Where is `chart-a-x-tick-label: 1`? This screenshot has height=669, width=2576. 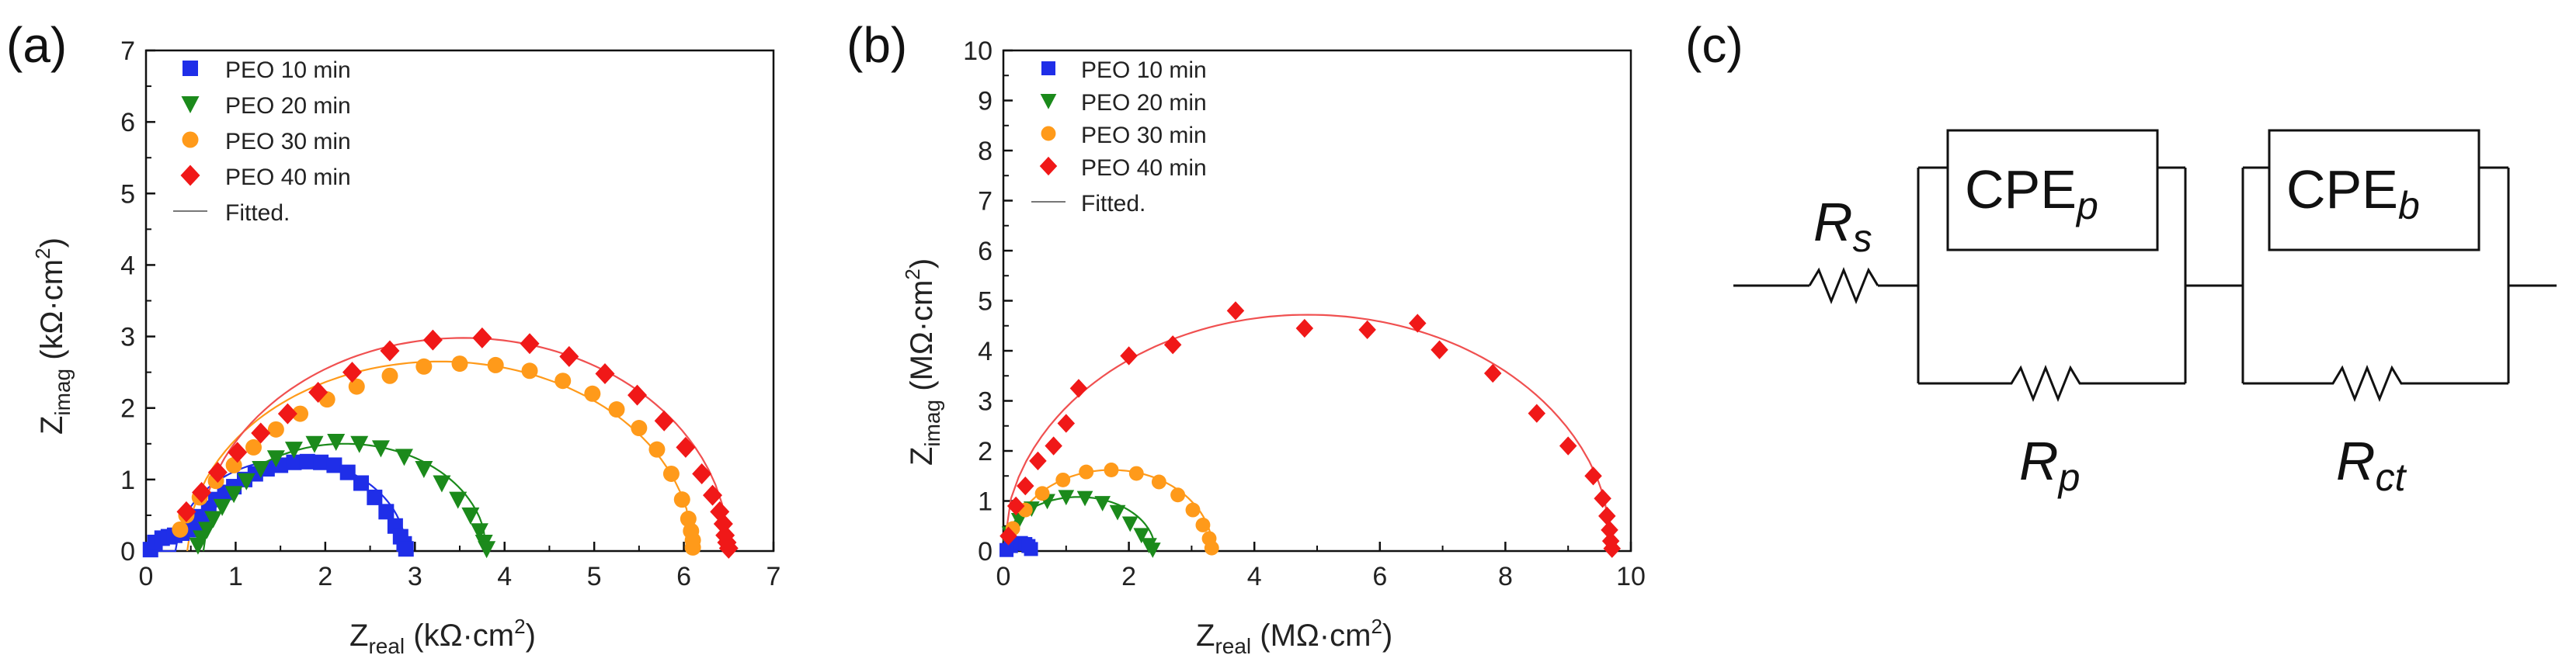 chart-a-x-tick-label: 1 is located at coordinates (235, 576).